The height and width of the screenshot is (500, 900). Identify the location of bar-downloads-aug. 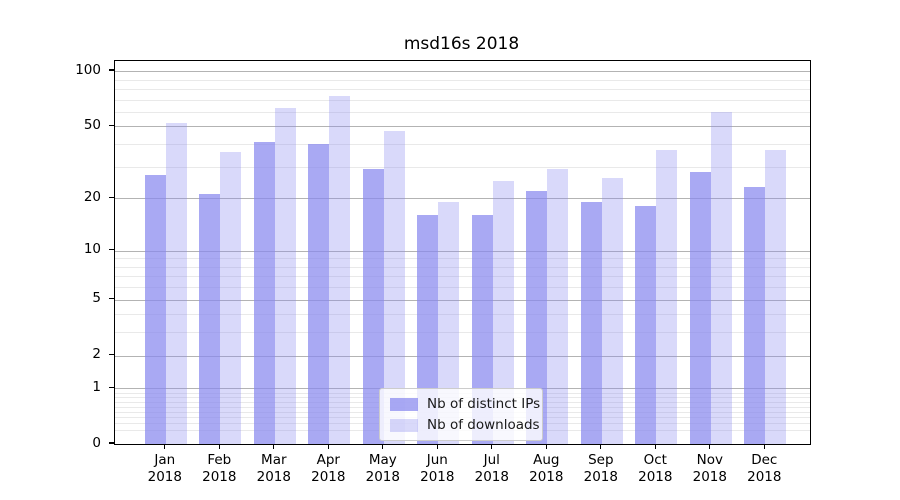
(558, 306).